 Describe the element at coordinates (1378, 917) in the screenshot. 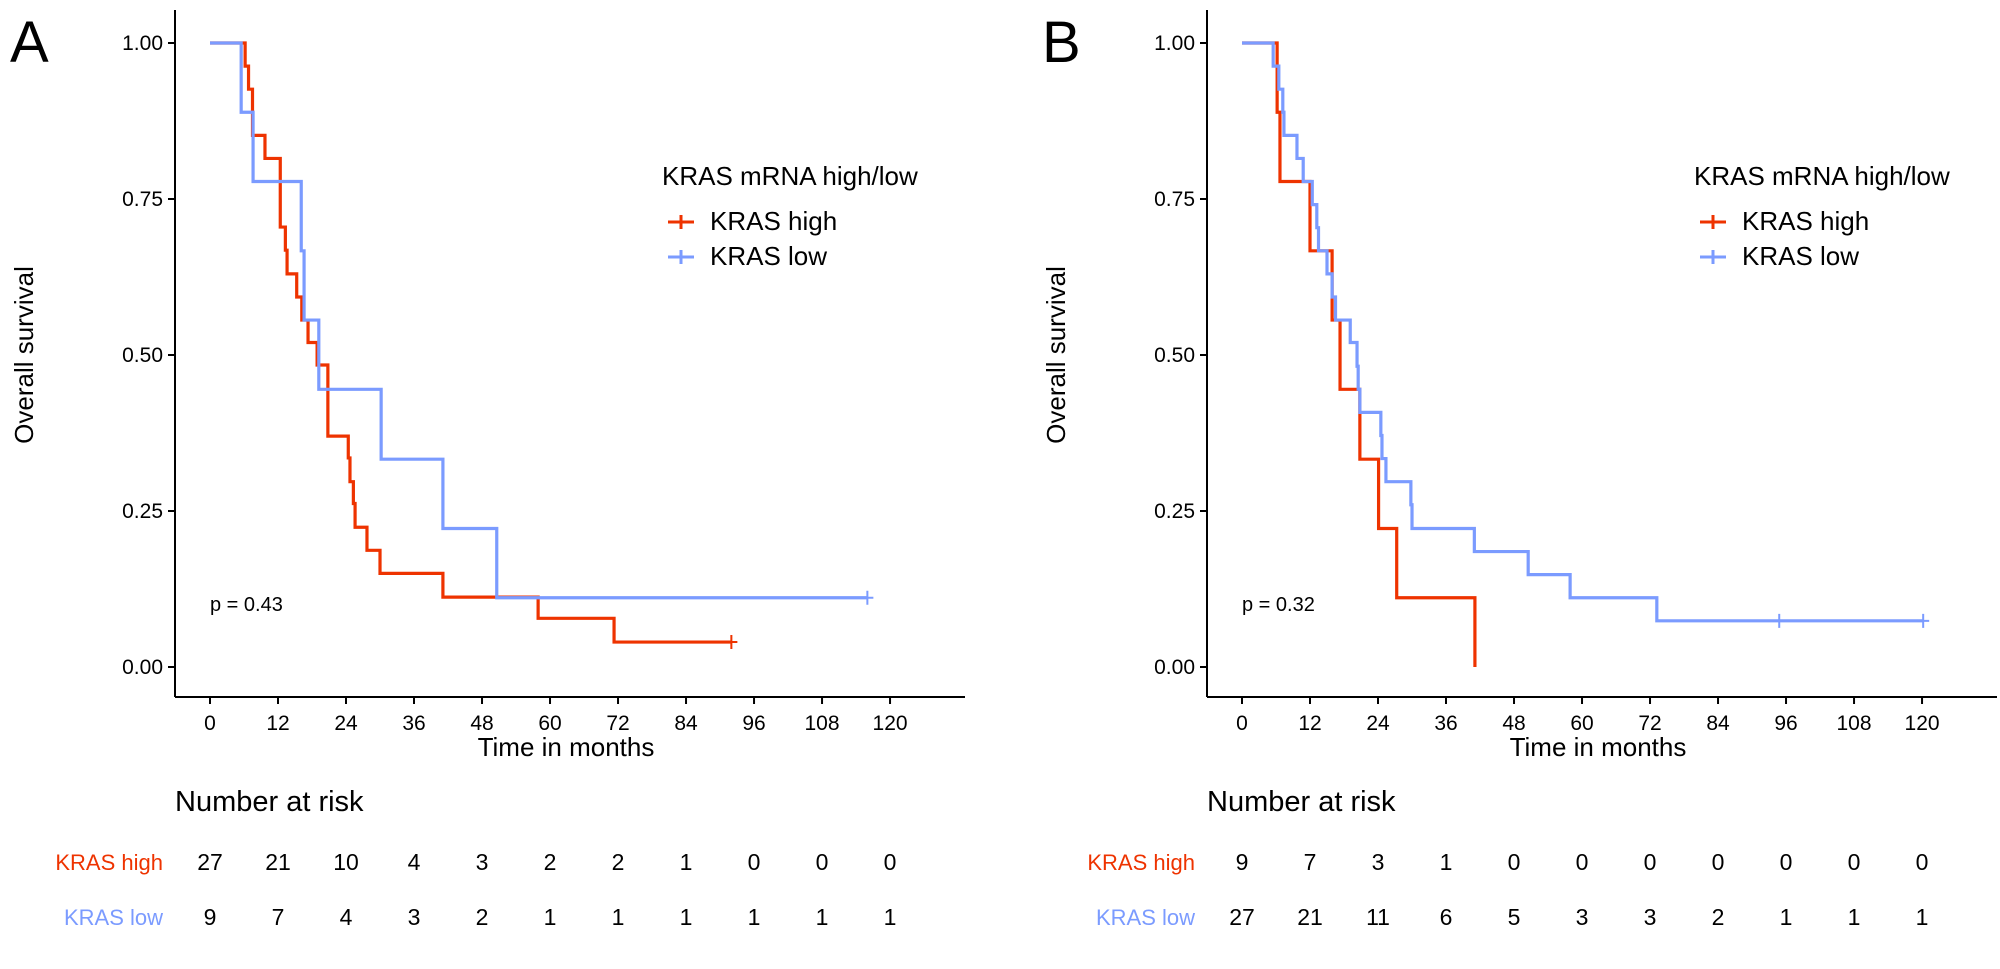

I see `risk-value: 11` at that location.